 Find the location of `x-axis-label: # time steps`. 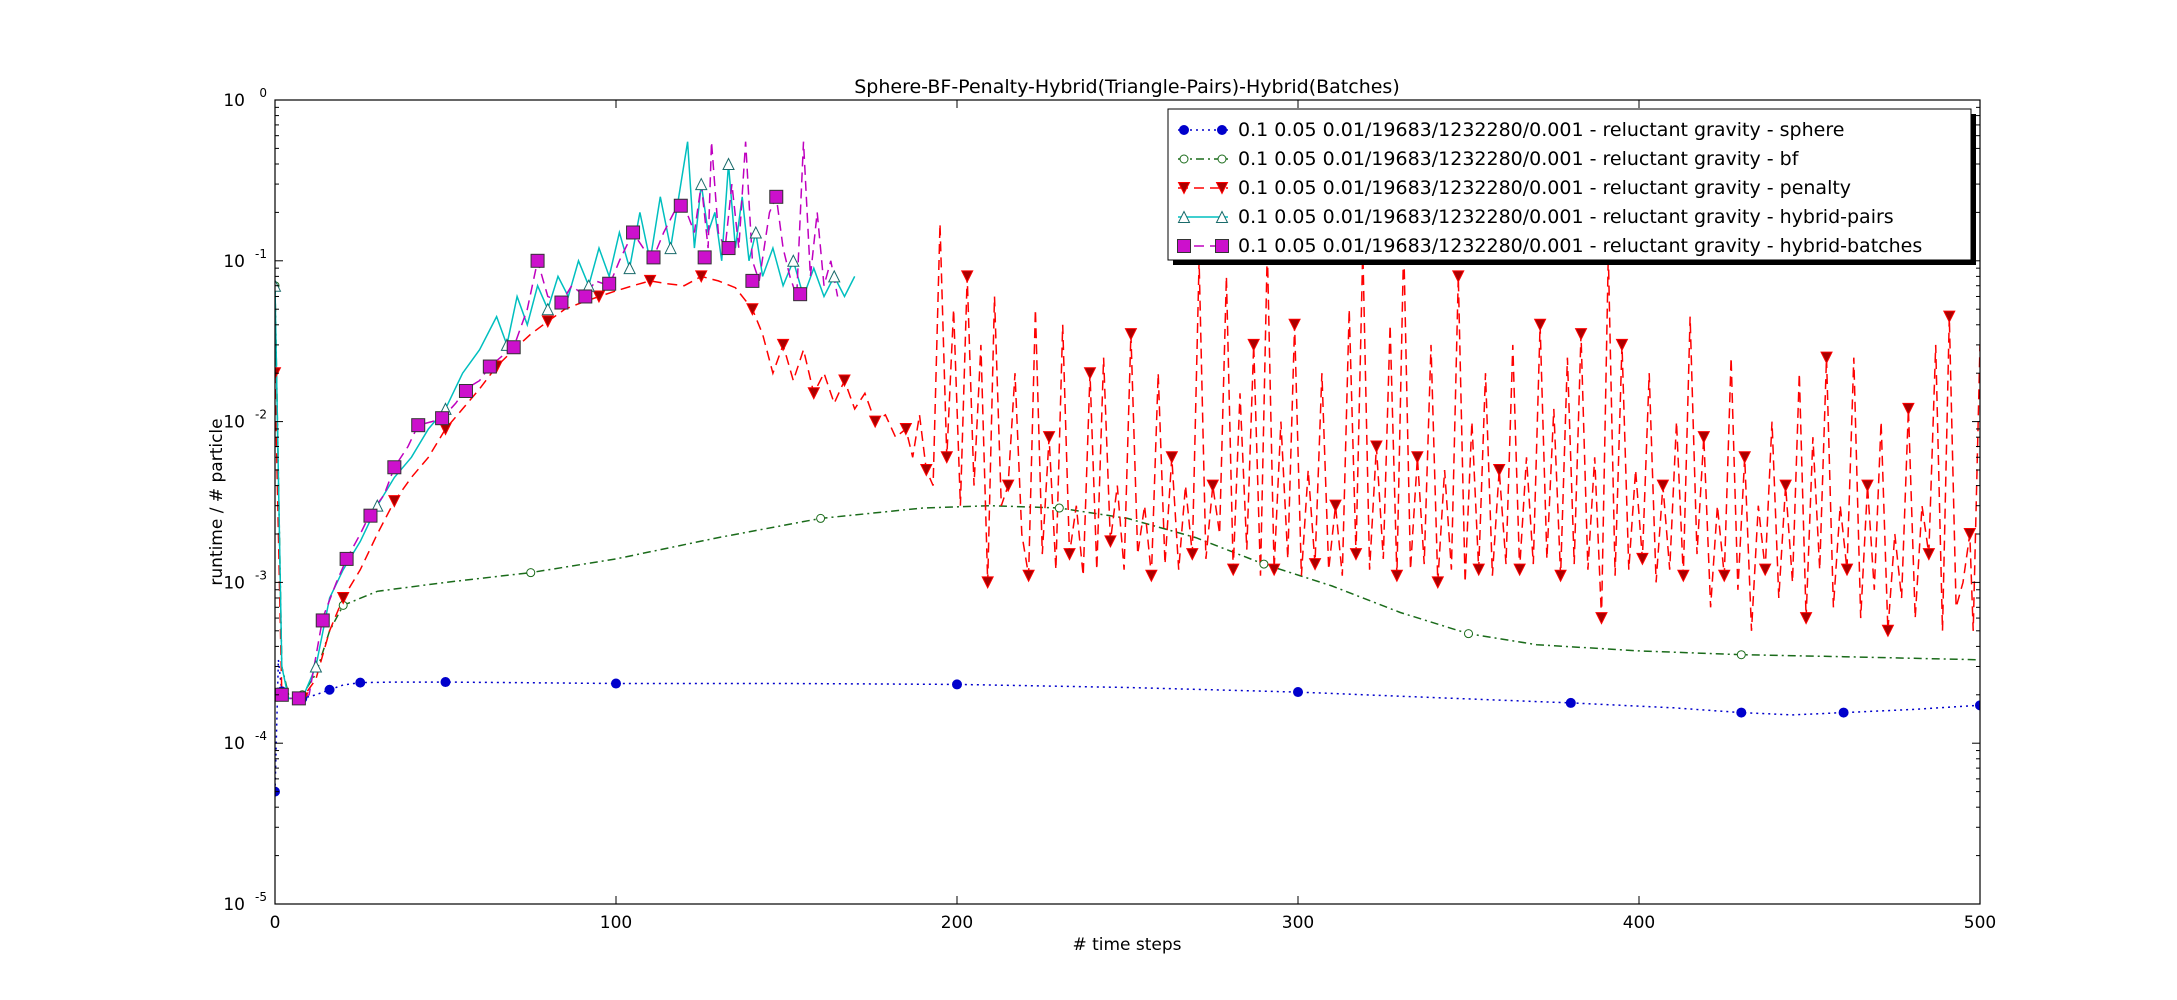

x-axis-label: # time steps is located at coordinates (1126, 945).